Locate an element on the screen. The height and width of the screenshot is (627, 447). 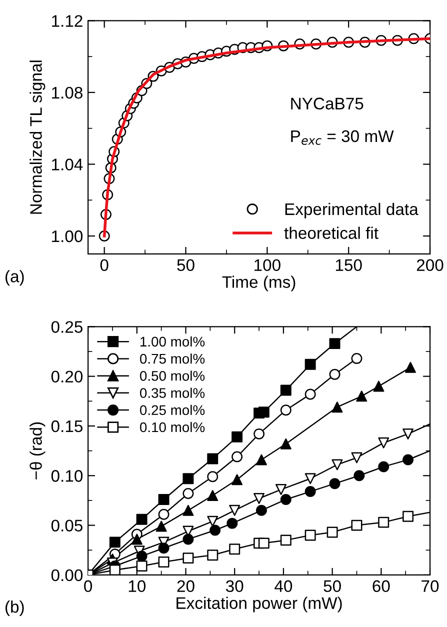
x-tick-label: 10 is located at coordinates (137, 586).